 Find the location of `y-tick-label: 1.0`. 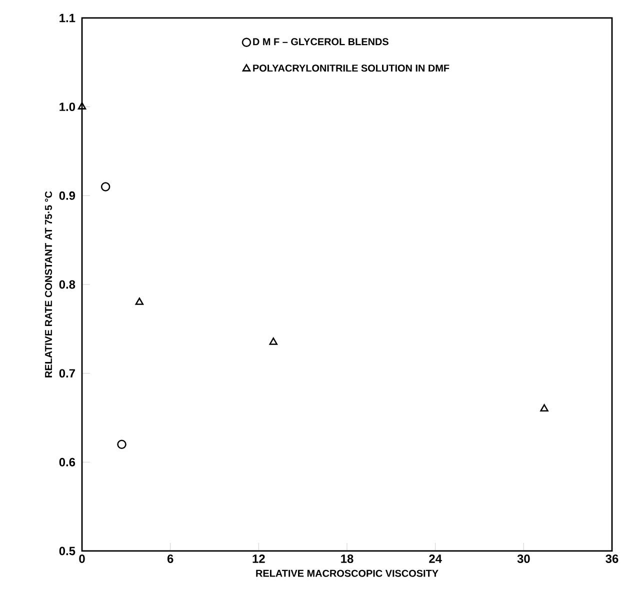

y-tick-label: 1.0 is located at coordinates (67, 107).